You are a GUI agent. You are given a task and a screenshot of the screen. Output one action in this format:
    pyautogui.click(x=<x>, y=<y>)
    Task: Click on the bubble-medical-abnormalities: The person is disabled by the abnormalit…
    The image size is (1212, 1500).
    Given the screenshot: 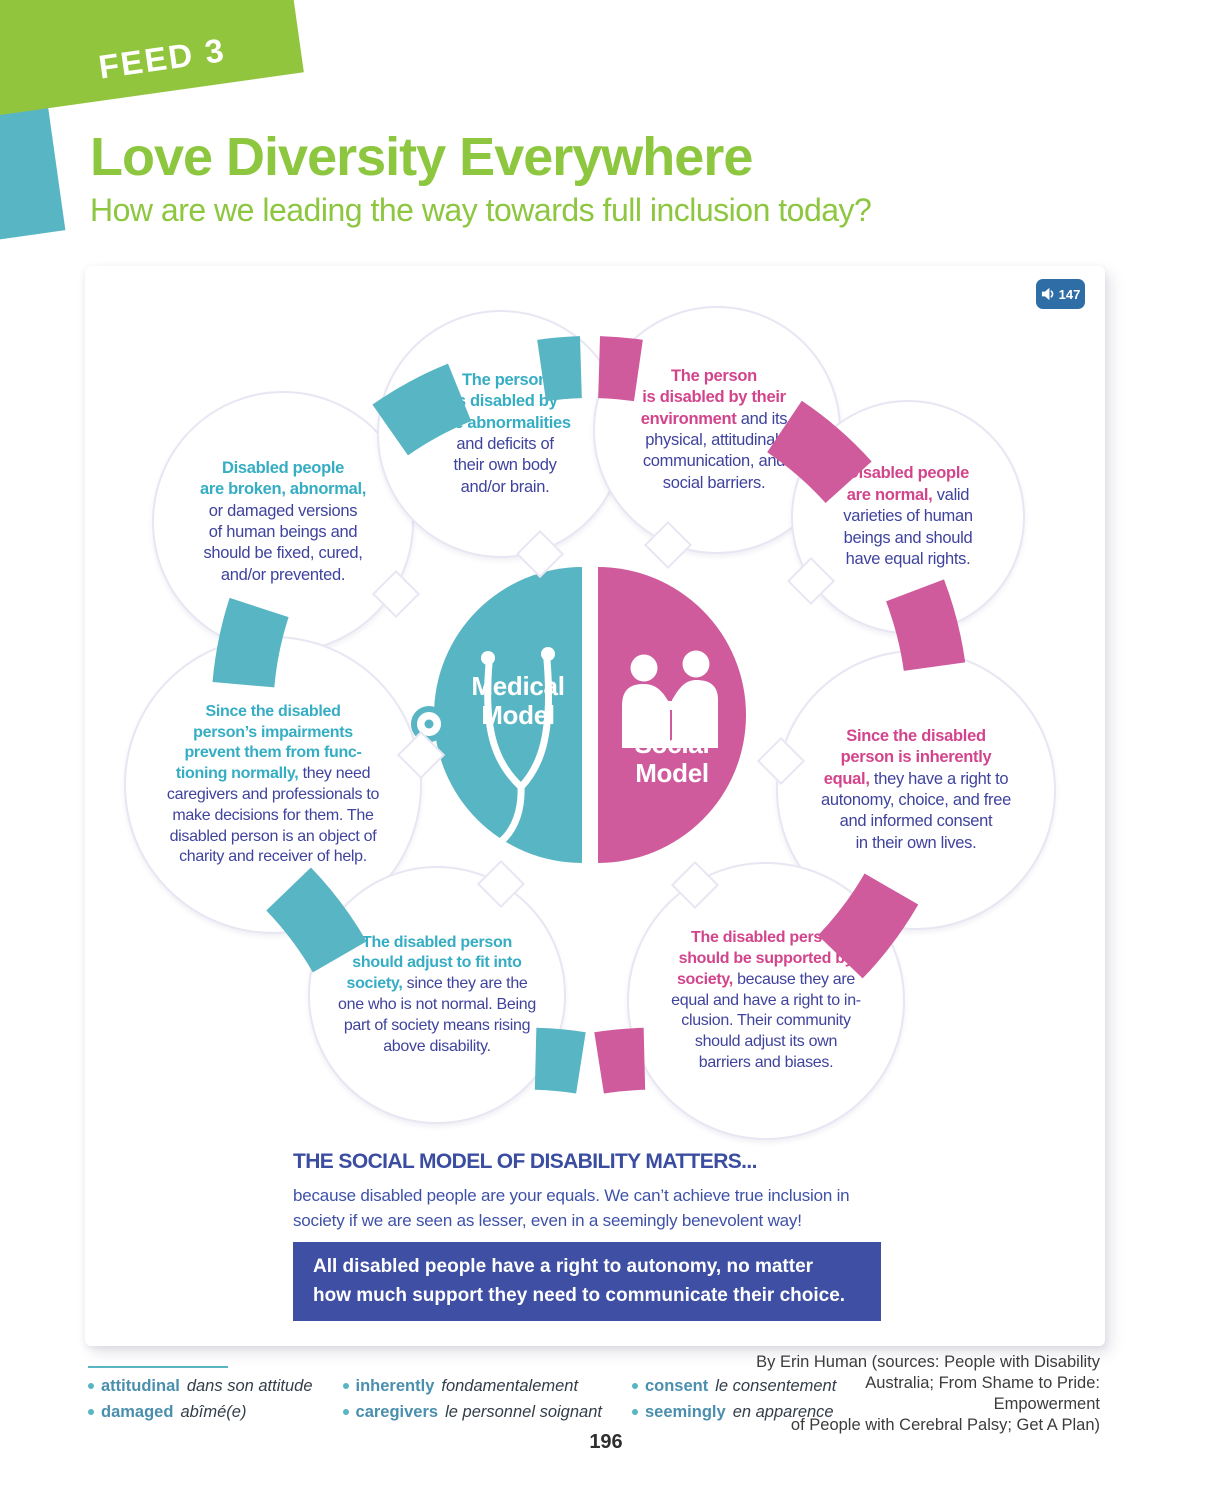 What is the action you would take?
    pyautogui.click(x=501, y=434)
    